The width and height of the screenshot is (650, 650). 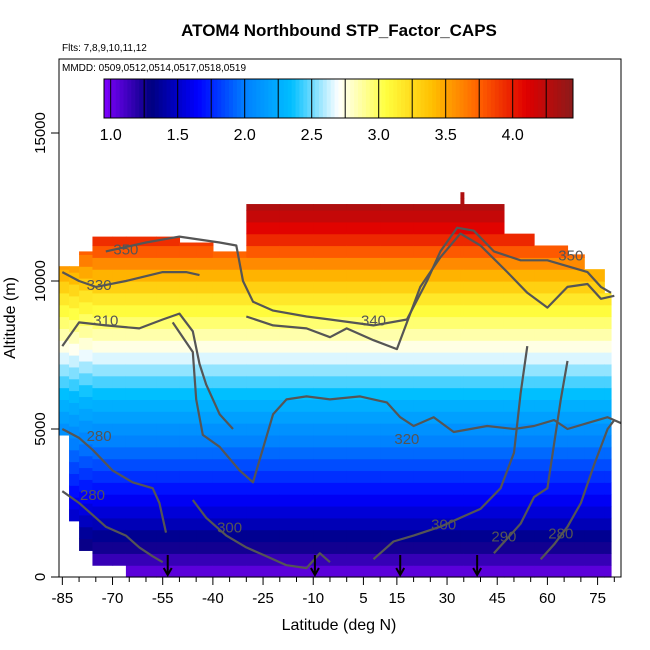 I want to click on flight-marker-arrow, so click(x=400, y=566).